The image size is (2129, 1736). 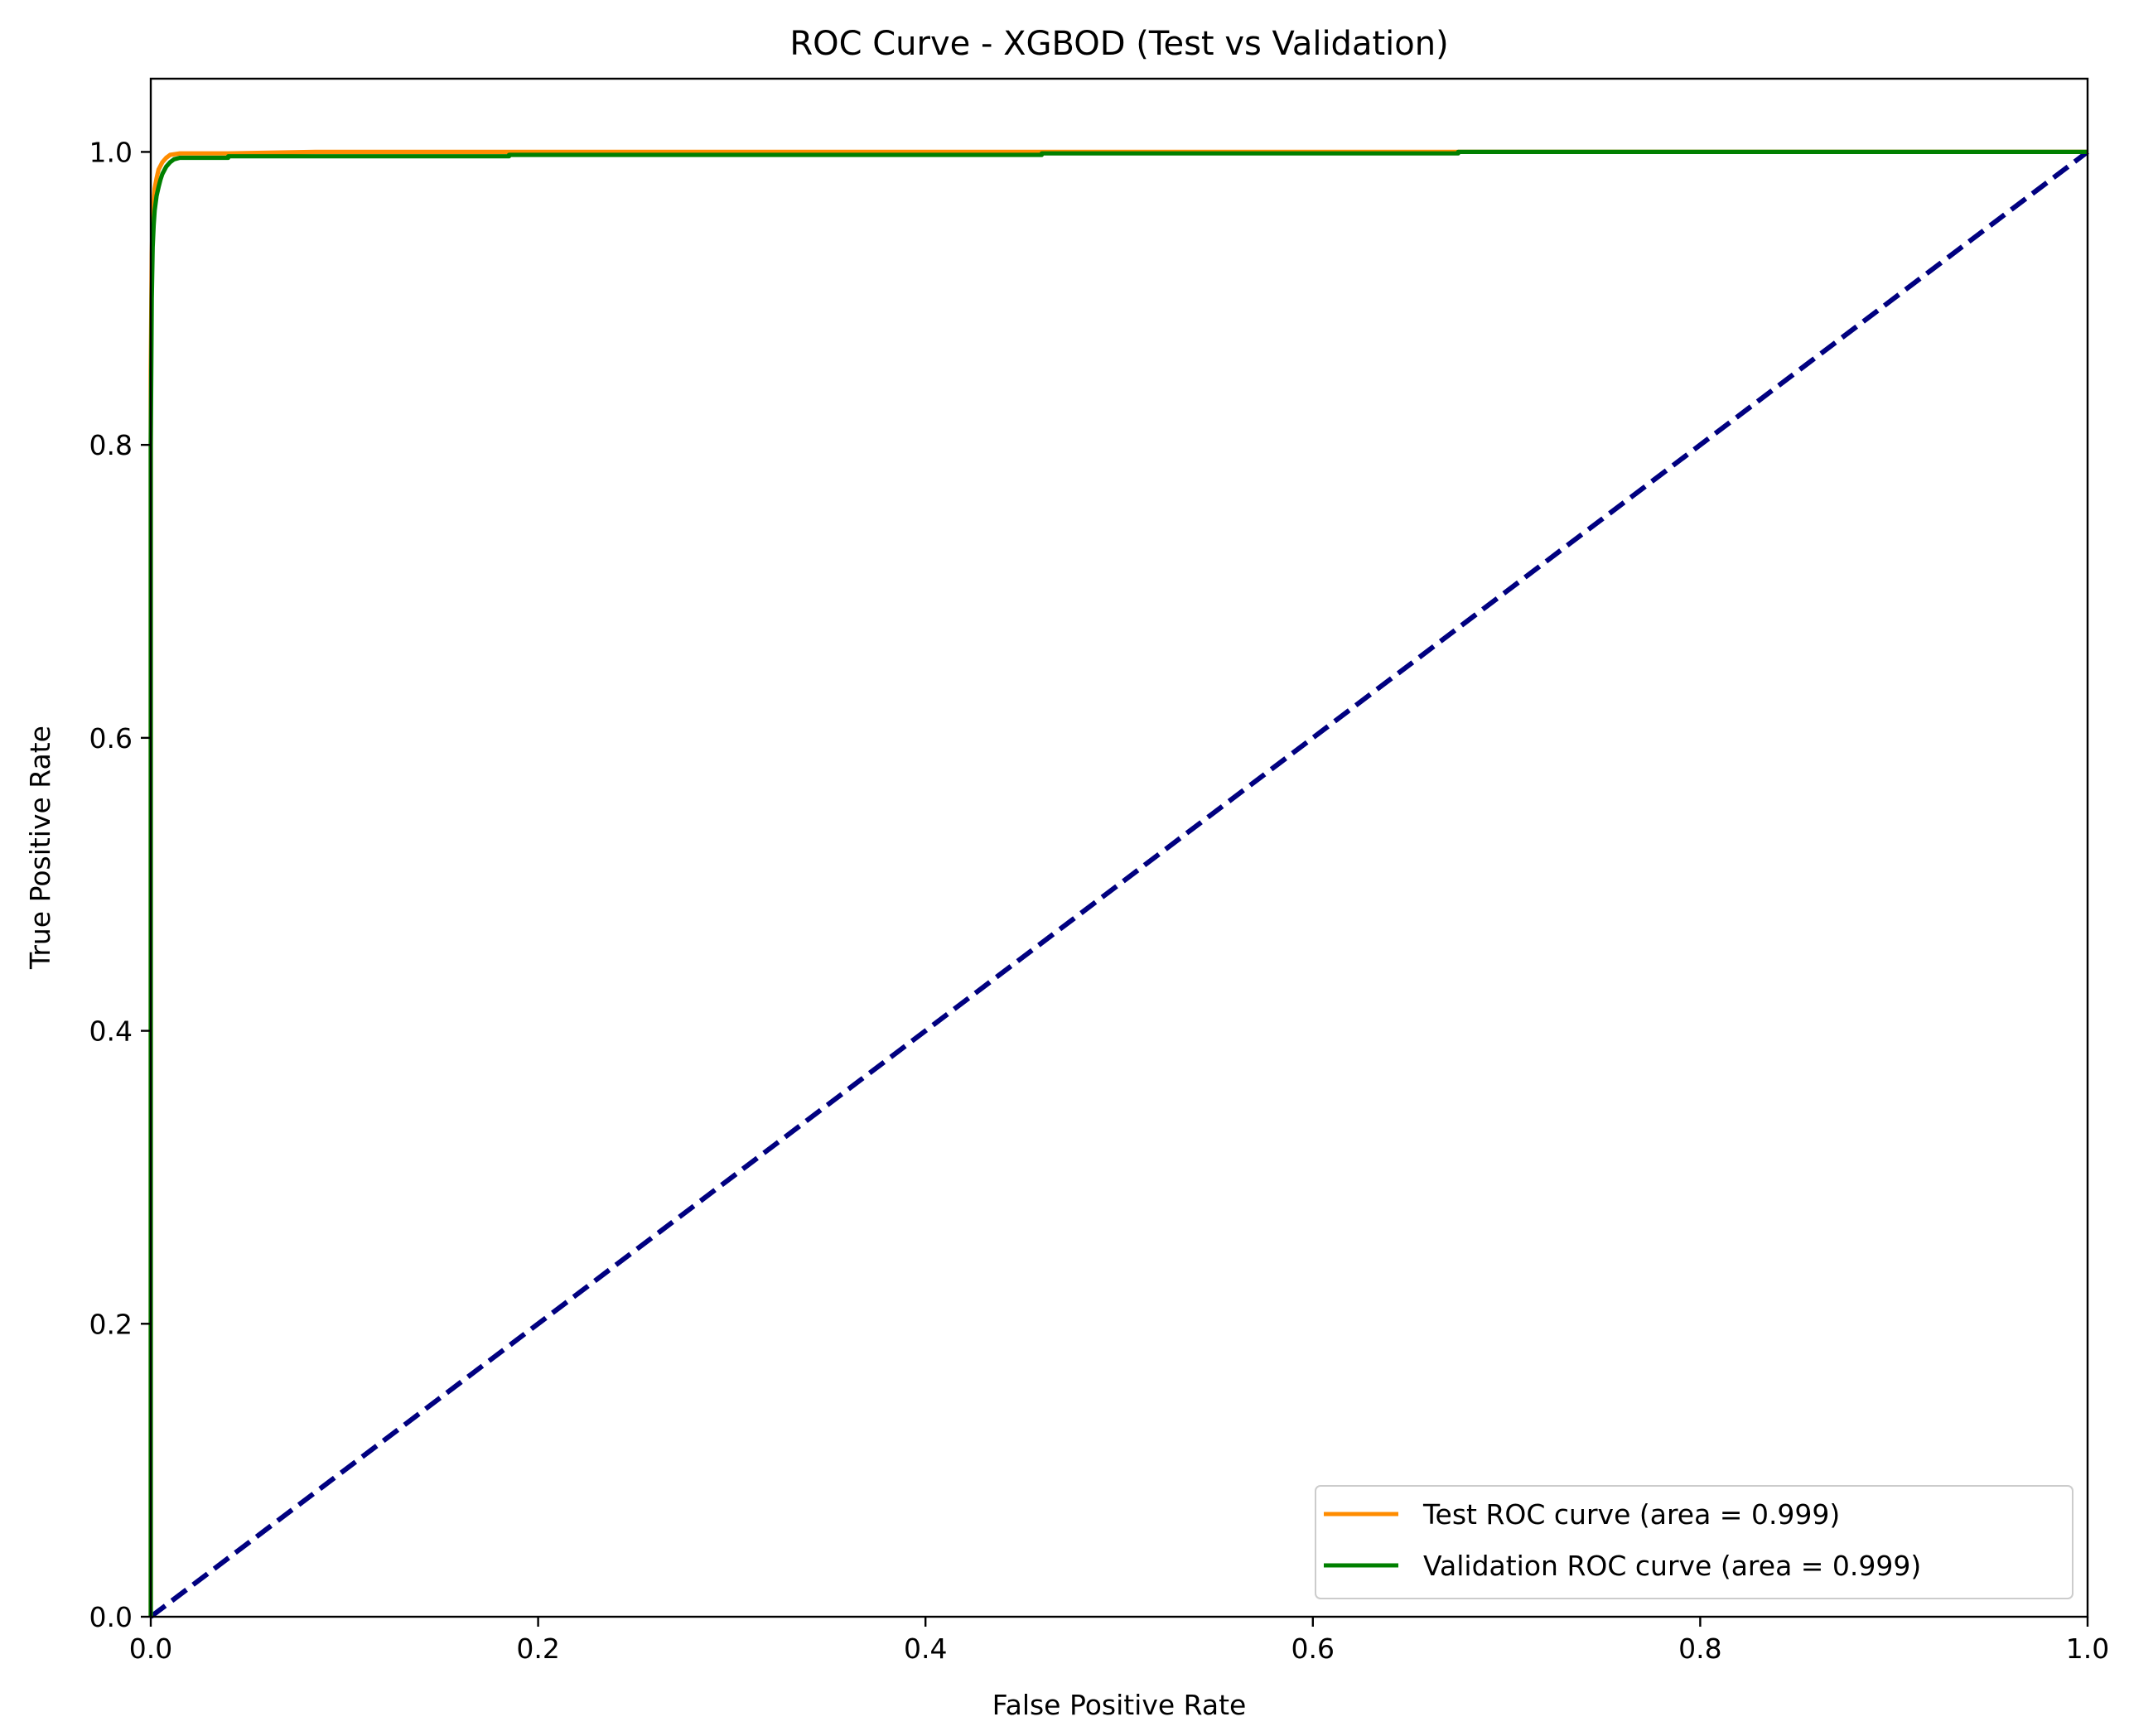 What do you see at coordinates (537, 1648) in the screenshot?
I see `x-tick-label: 0.2` at bounding box center [537, 1648].